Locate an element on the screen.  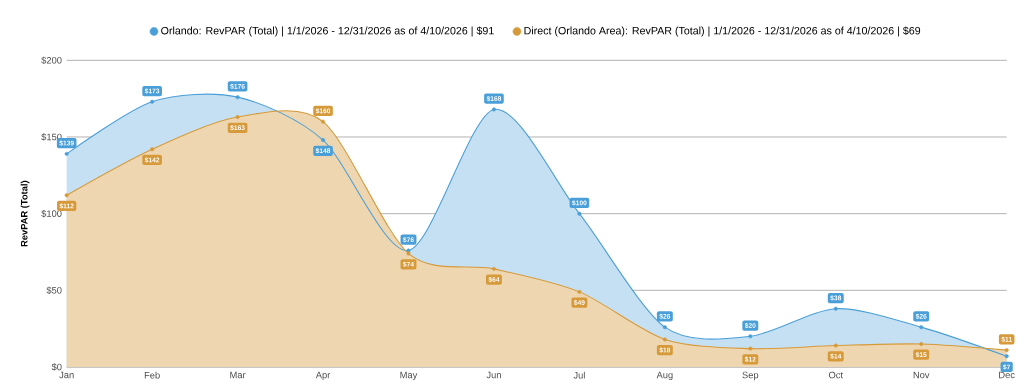
x-tick-label: Sep is located at coordinates (750, 376).